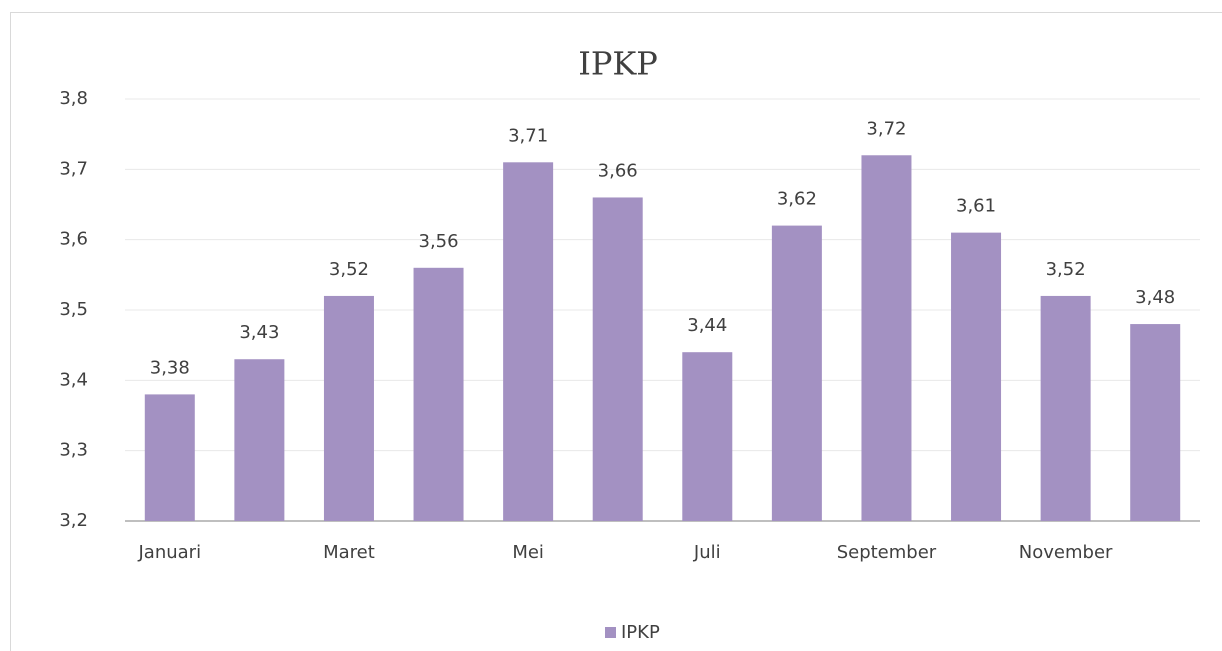  Describe the element at coordinates (439, 241) in the screenshot. I see `data-label: 3,56` at that location.